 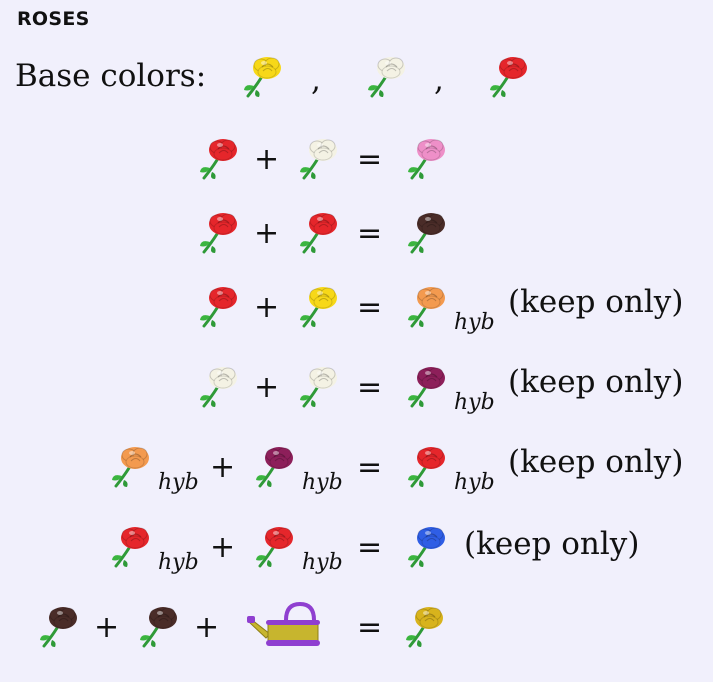 What do you see at coordinates (53, 19) in the screenshot?
I see `page-title: ROSES` at bounding box center [53, 19].